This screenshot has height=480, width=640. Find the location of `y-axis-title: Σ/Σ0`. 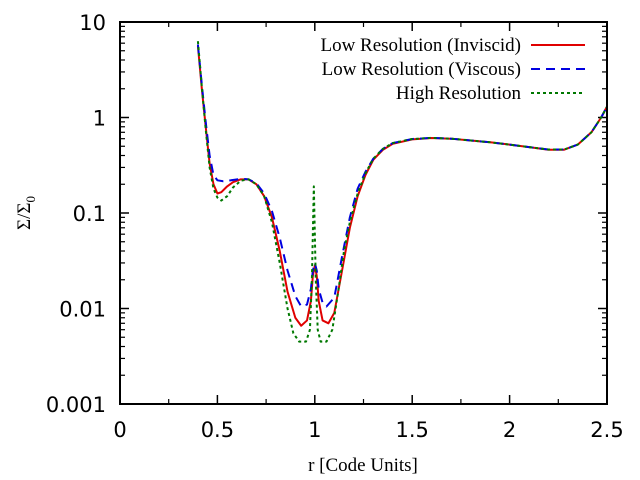

y-axis-title: Σ/Σ0 is located at coordinates (26, 213).